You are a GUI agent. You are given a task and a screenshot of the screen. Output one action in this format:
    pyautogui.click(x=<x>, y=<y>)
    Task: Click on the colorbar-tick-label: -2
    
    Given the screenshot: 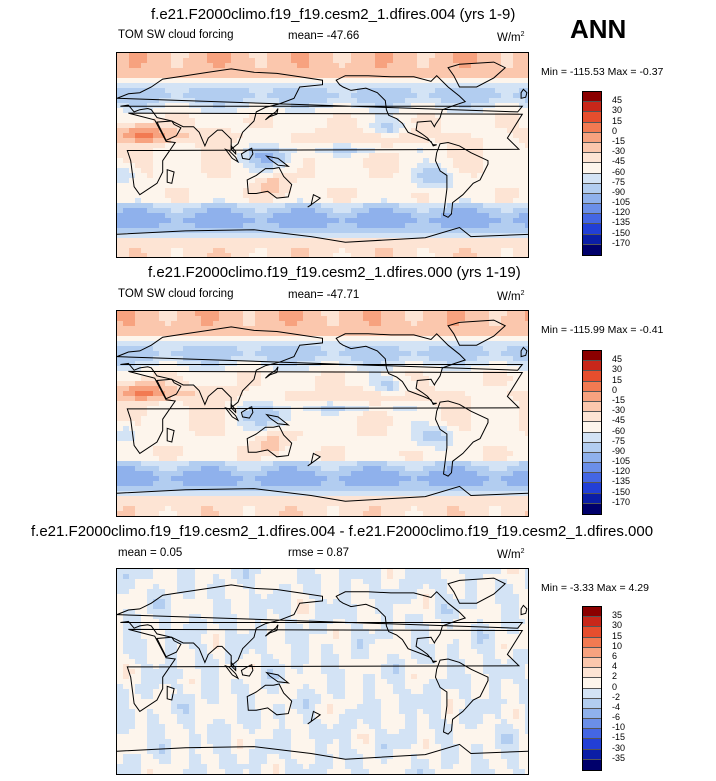 What is the action you would take?
    pyautogui.click(x=616, y=696)
    